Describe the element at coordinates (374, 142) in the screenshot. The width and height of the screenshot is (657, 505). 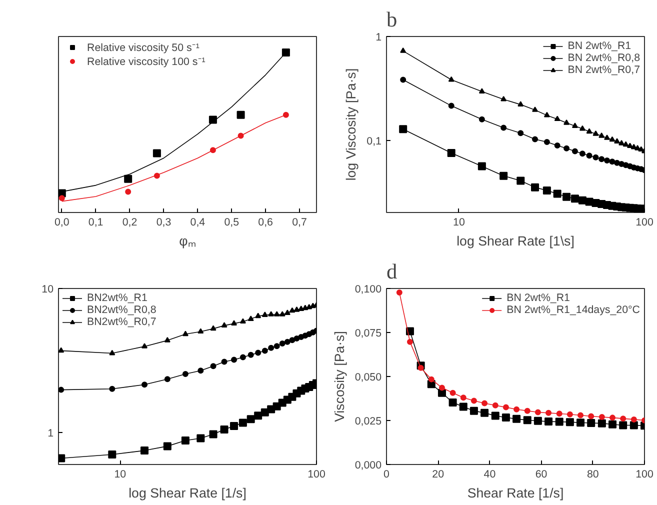
I see `y-tick-label: 0,1` at that location.